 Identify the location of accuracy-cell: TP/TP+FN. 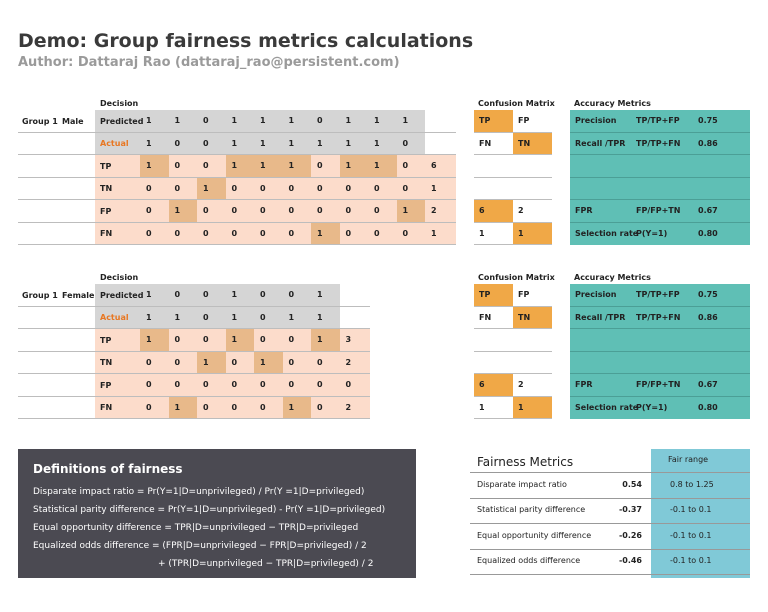
(658, 143).